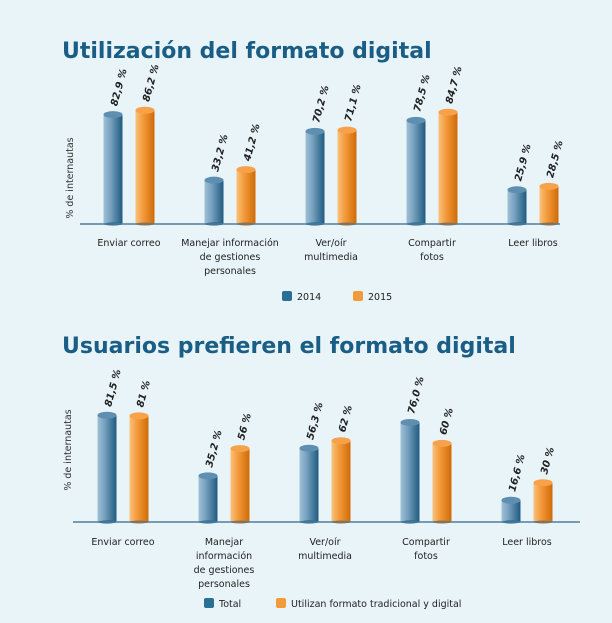  What do you see at coordinates (346, 418) in the screenshot?
I see `data-label: 62 %` at bounding box center [346, 418].